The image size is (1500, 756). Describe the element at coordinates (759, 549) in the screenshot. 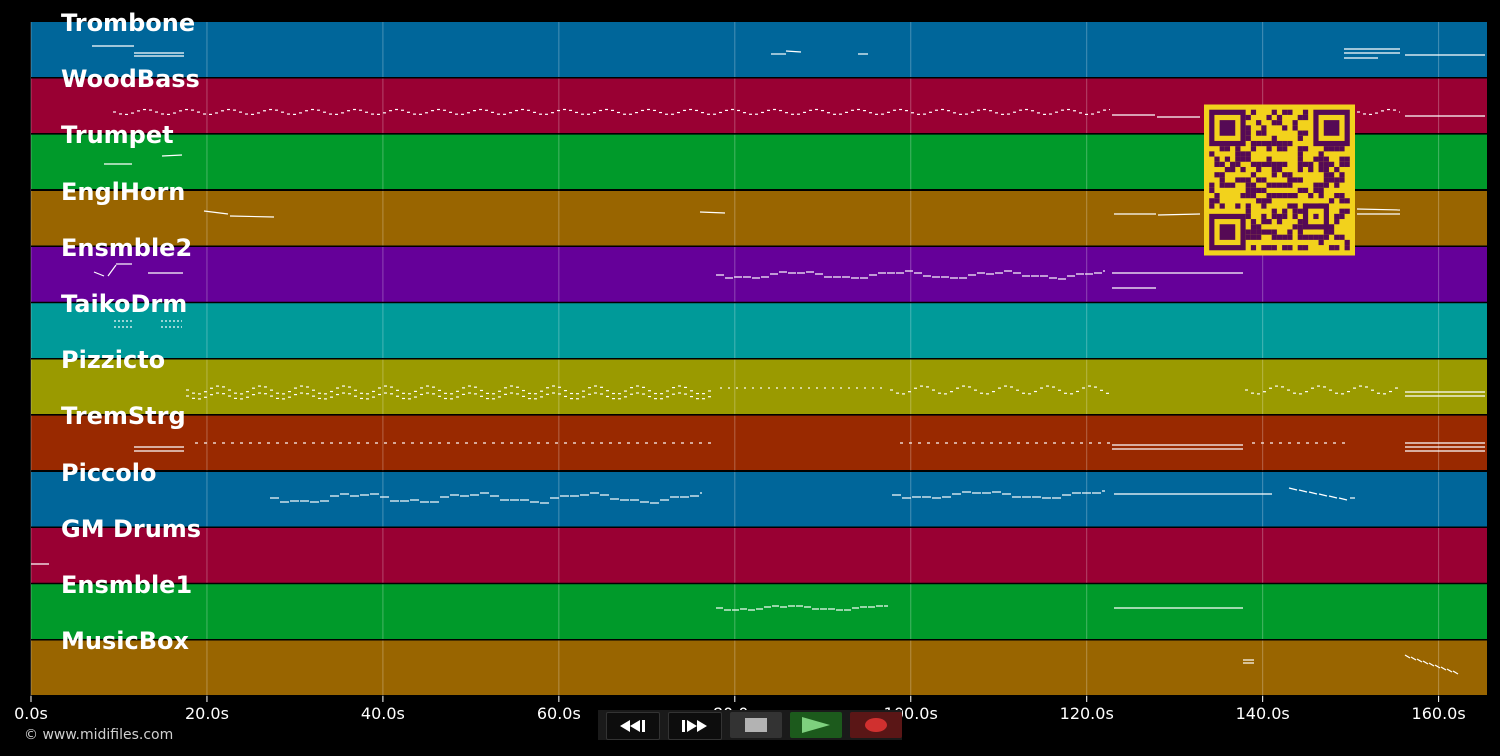

I see `track-lane-gm-drums: GM Drums` at that location.